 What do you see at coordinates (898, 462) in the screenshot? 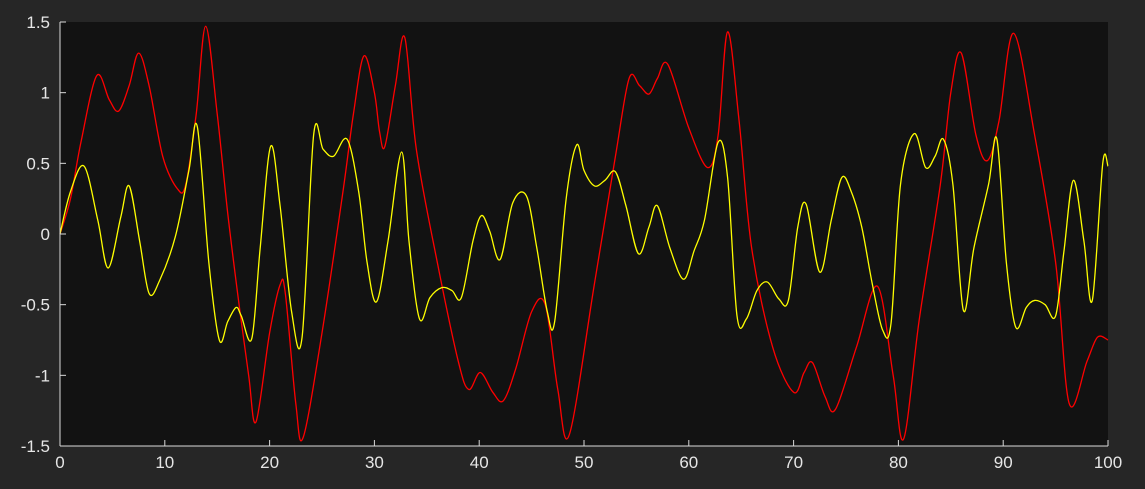
I see `x-tick-label: 80` at bounding box center [898, 462].